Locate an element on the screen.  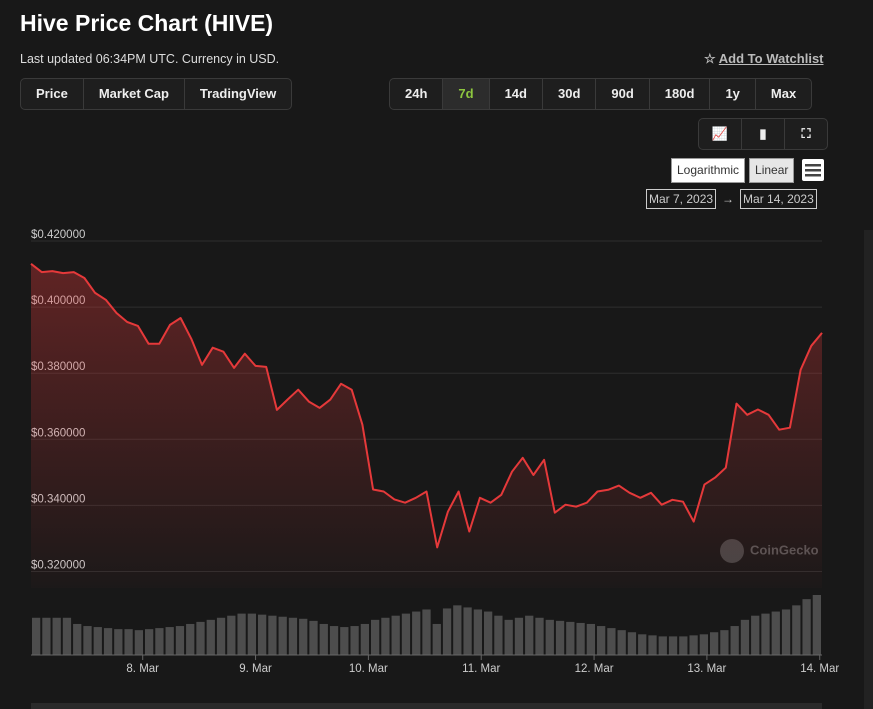
y-tick-label: $0.380000 is located at coordinates (58, 367).